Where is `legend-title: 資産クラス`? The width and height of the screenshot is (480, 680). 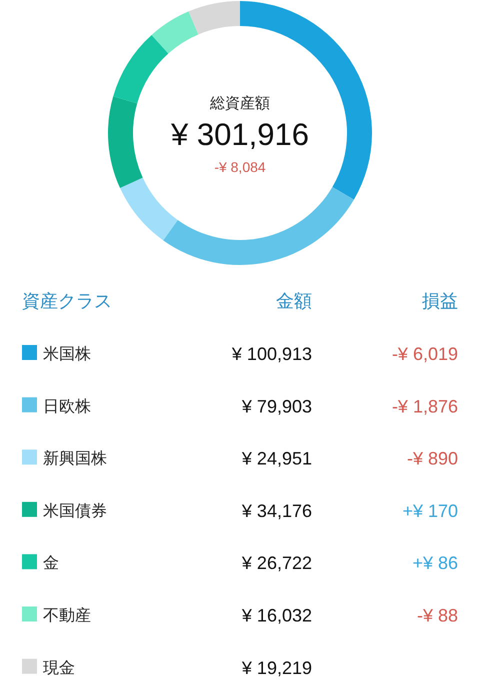
legend-title: 資産クラス is located at coordinates (67, 301).